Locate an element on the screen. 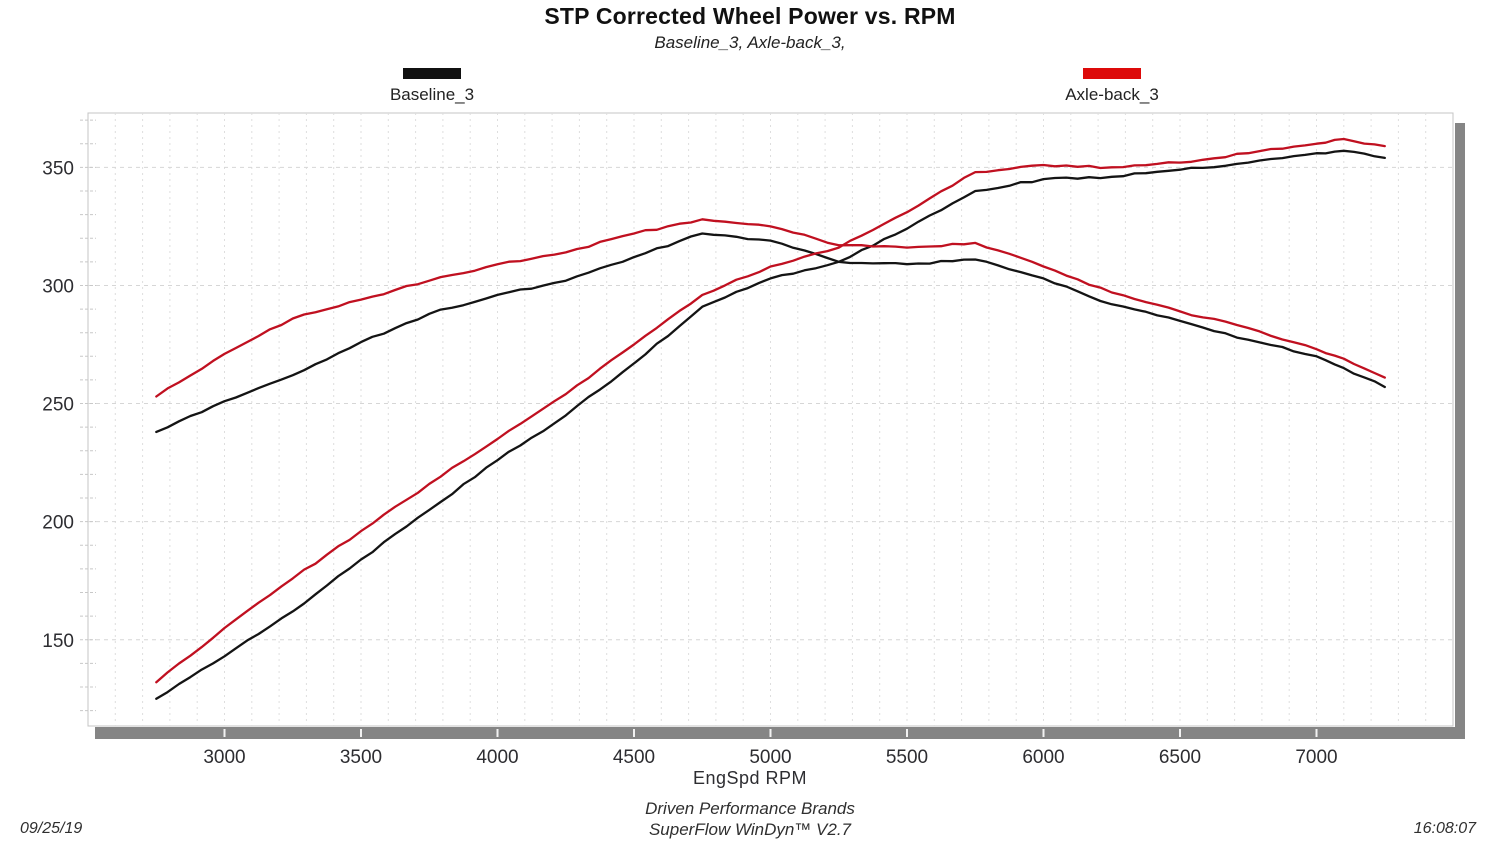 The image size is (1500, 844). y-tick-label: 250 is located at coordinates (58, 405).